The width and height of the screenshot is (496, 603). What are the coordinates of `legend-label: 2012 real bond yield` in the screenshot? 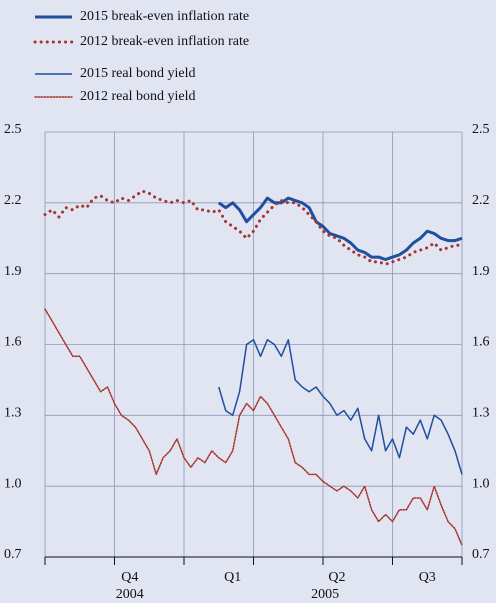 It's located at (137, 96).